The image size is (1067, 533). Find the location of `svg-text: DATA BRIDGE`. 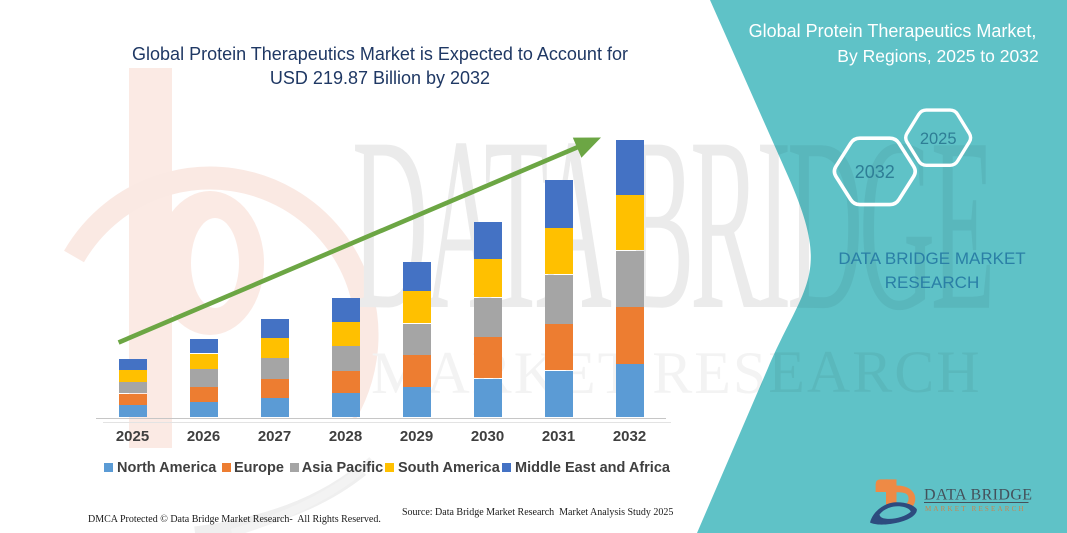

svg-text: DATA BRIDGE is located at coordinates (978, 495).